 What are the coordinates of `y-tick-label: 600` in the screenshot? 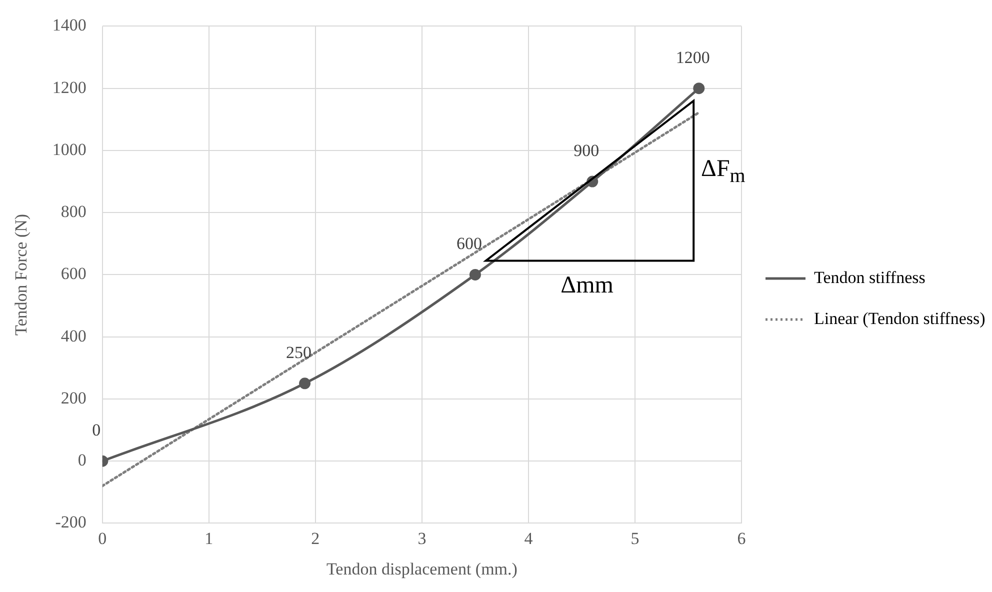 It's located at (73, 274).